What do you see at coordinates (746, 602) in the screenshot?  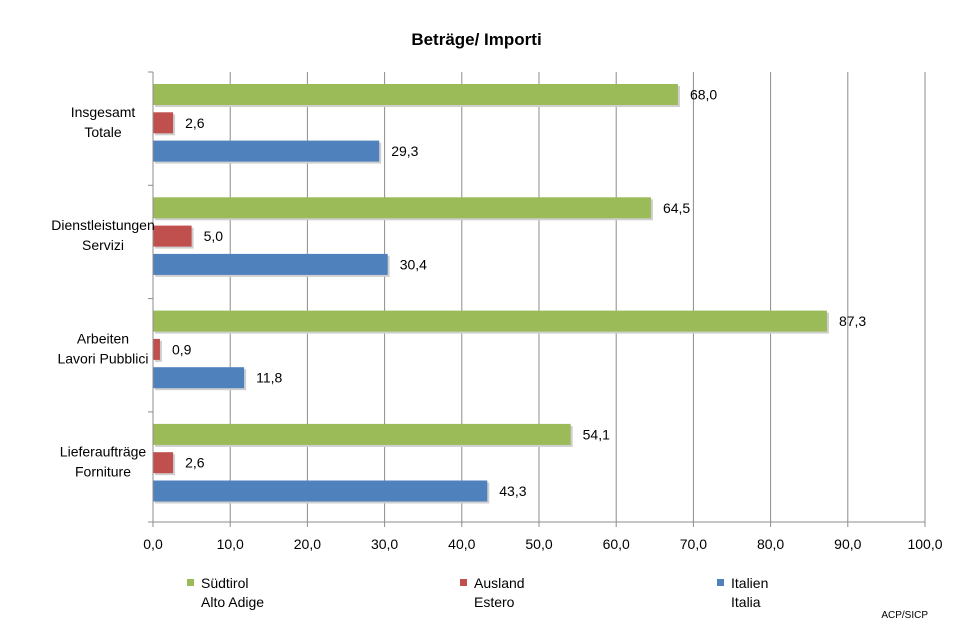 I see `legend-label-italien-it: Italia` at bounding box center [746, 602].